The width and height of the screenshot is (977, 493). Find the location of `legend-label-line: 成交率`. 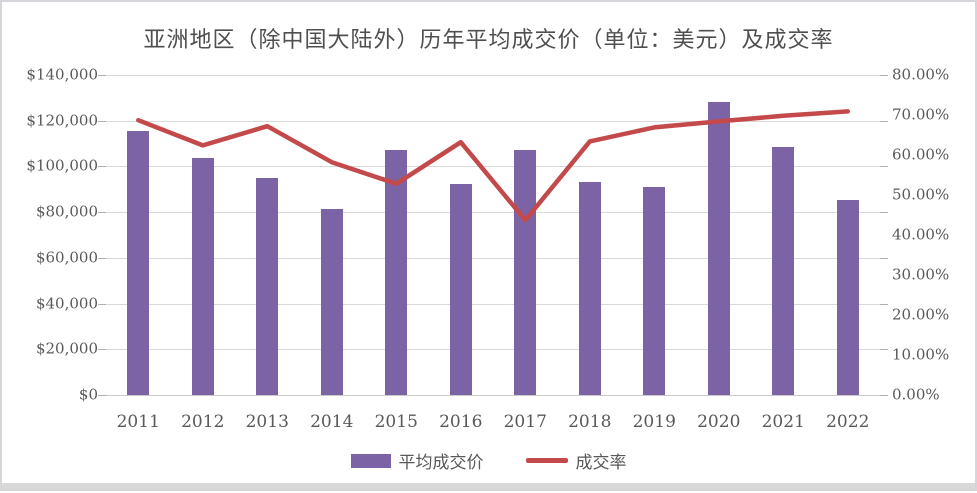

legend-label-line: 成交率 is located at coordinates (601, 460).